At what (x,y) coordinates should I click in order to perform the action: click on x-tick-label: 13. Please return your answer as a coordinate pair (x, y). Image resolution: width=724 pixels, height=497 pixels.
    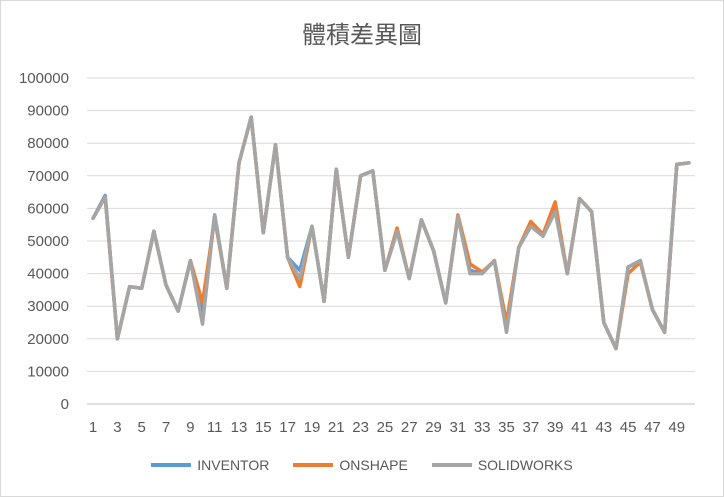
    Looking at the image, I should click on (239, 427).